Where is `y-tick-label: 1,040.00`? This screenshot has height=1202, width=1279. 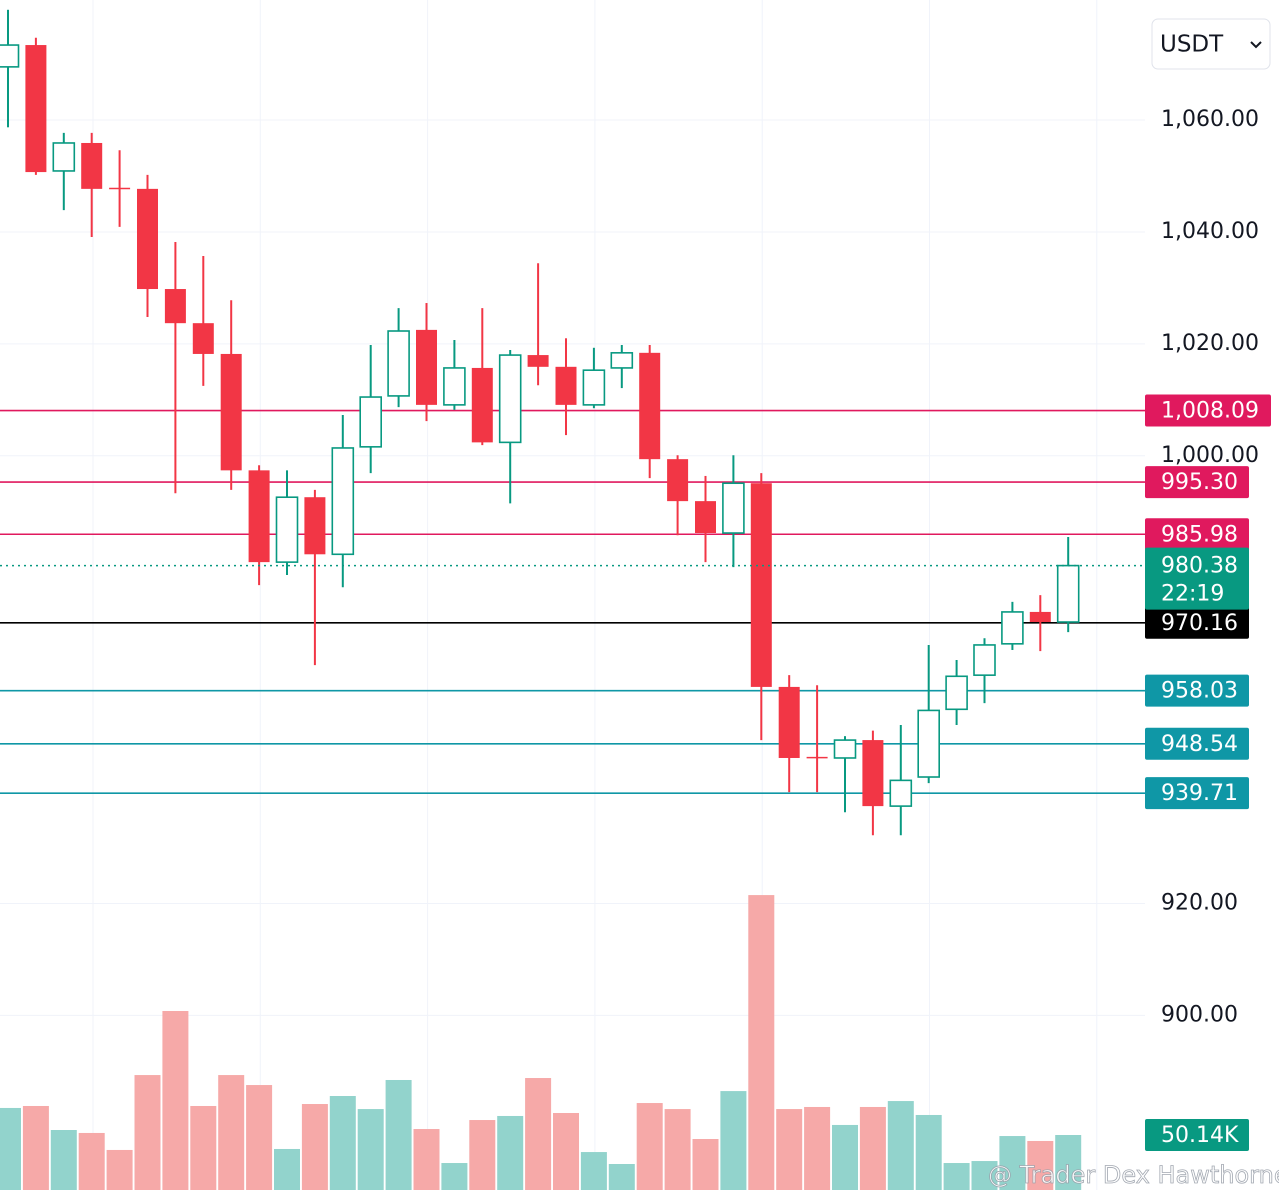
y-tick-label: 1,040.00 is located at coordinates (1210, 231).